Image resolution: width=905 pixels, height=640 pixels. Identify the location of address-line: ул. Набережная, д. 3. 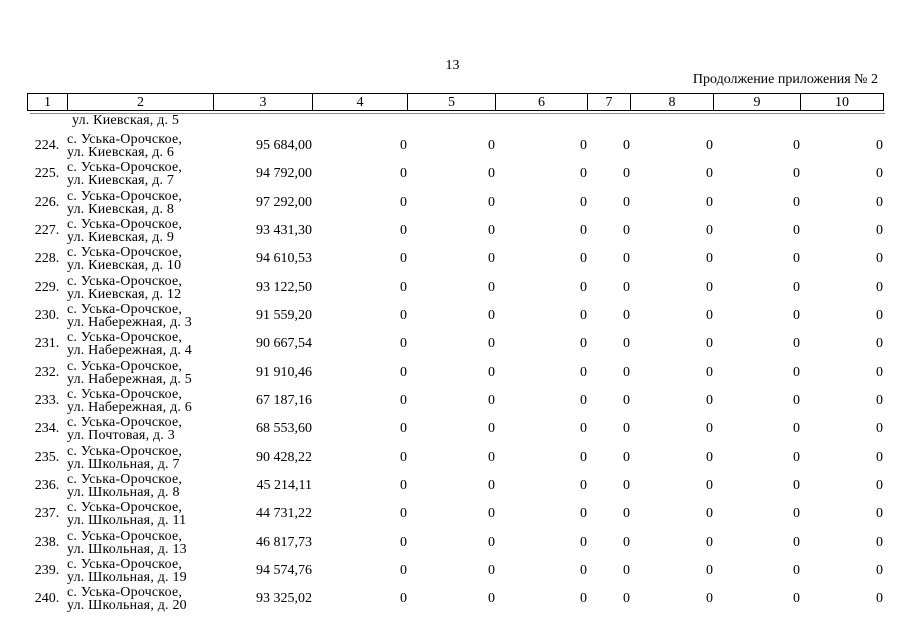
(130, 323).